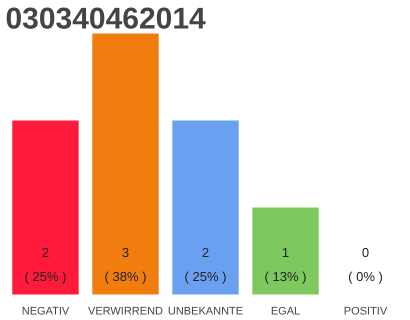 Image resolution: width=410 pixels, height=320 pixels. I want to click on data-label: 1 ( 13% ), so click(285, 264).